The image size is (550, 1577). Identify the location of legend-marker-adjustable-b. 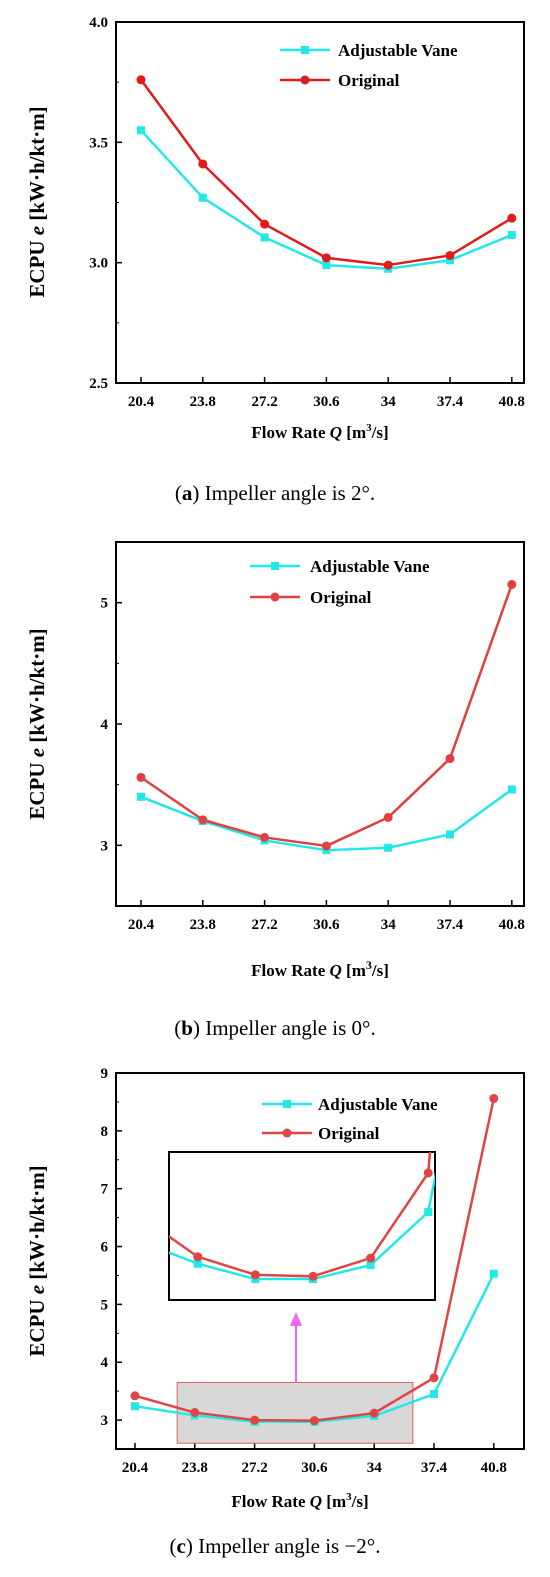
(275, 566).